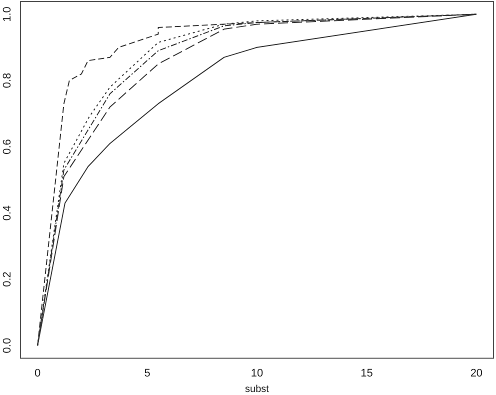 The height and width of the screenshot is (395, 496). Describe the element at coordinates (8, 346) in the screenshot. I see `y-tick-label: 0.0` at that location.